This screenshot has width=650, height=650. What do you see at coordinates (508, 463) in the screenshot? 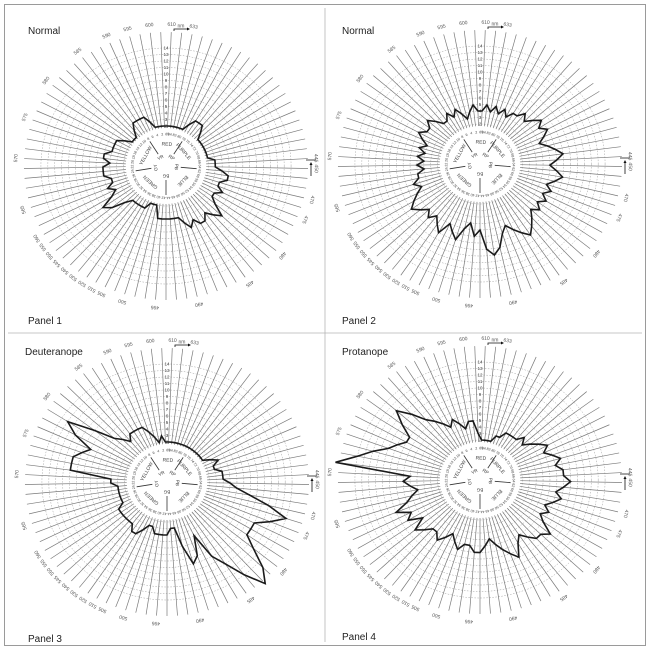
I see `cap-number-label: 72` at bounding box center [508, 463].